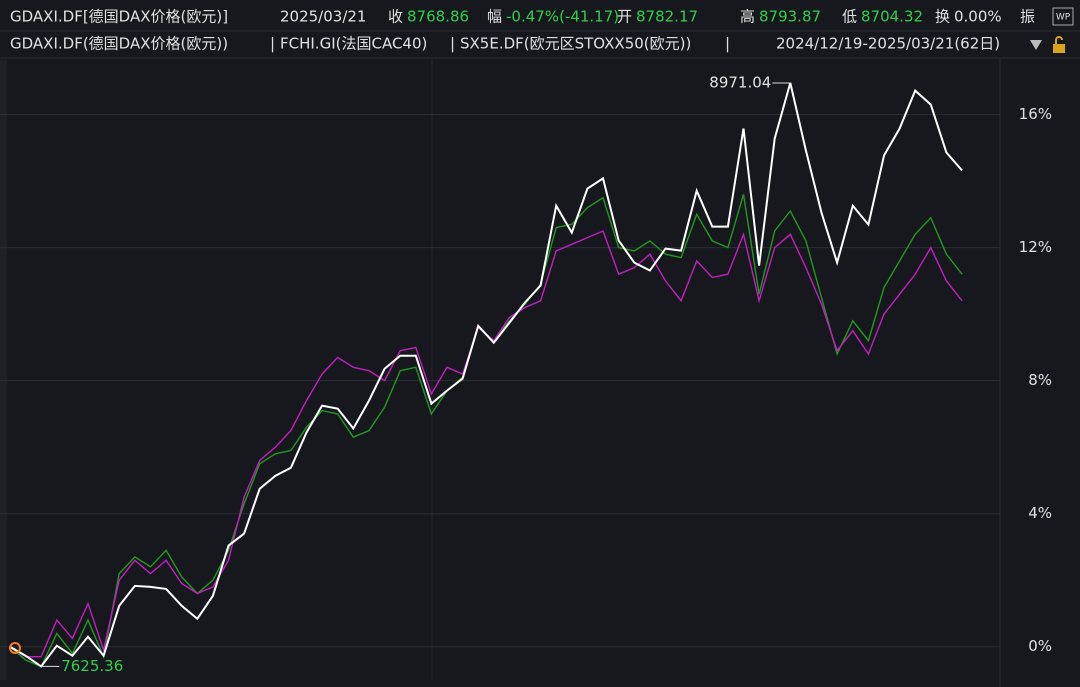  What do you see at coordinates (624, 17) in the screenshot?
I see `field-label: 开` at bounding box center [624, 17].